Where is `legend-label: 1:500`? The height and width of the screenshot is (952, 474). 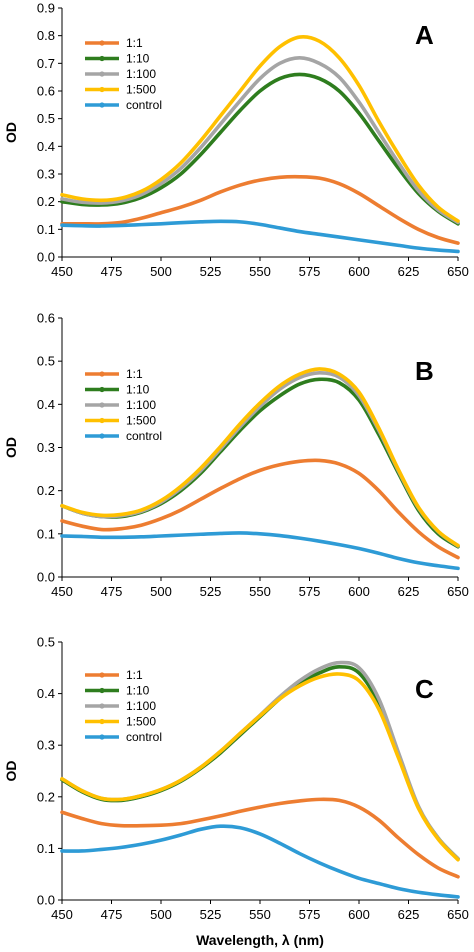
legend-label: 1:500 is located at coordinates (141, 421).